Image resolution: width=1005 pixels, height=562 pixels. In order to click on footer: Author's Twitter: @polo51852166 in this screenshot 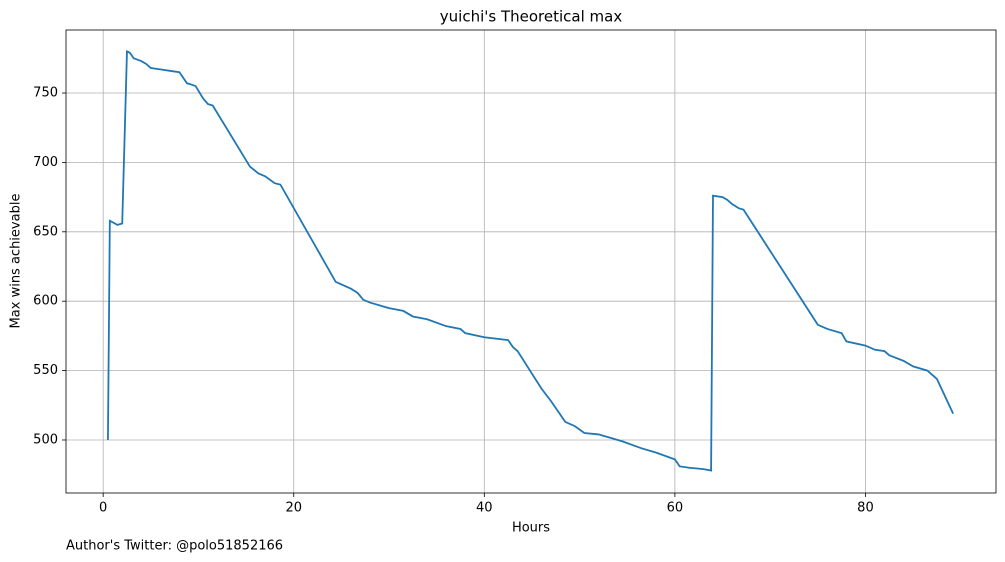, I will do `click(174, 546)`.